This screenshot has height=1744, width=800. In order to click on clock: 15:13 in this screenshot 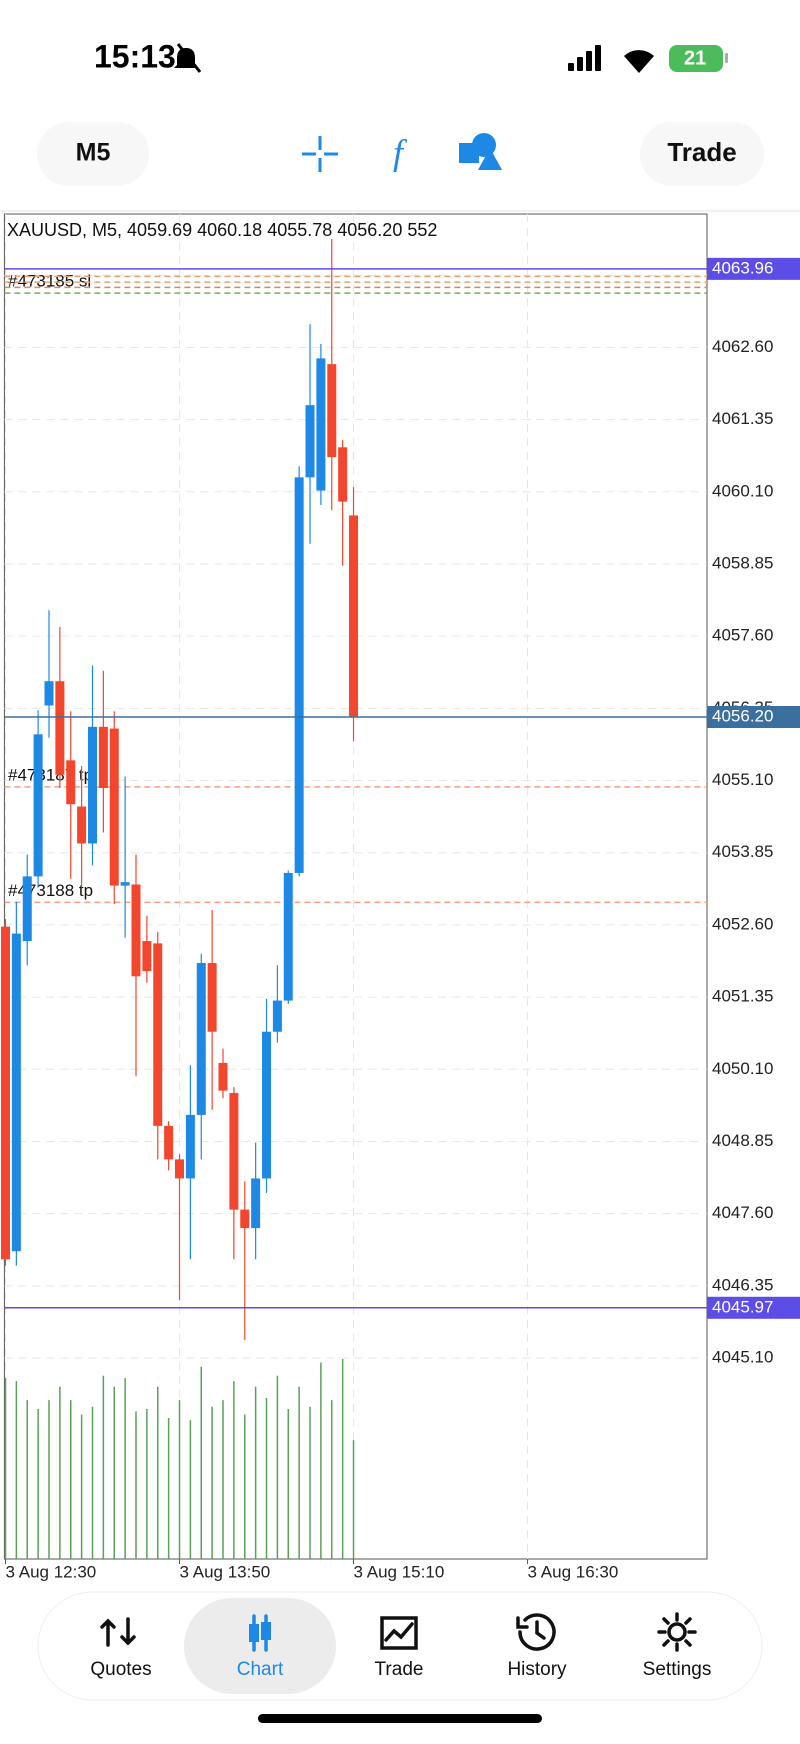, I will do `click(135, 56)`.